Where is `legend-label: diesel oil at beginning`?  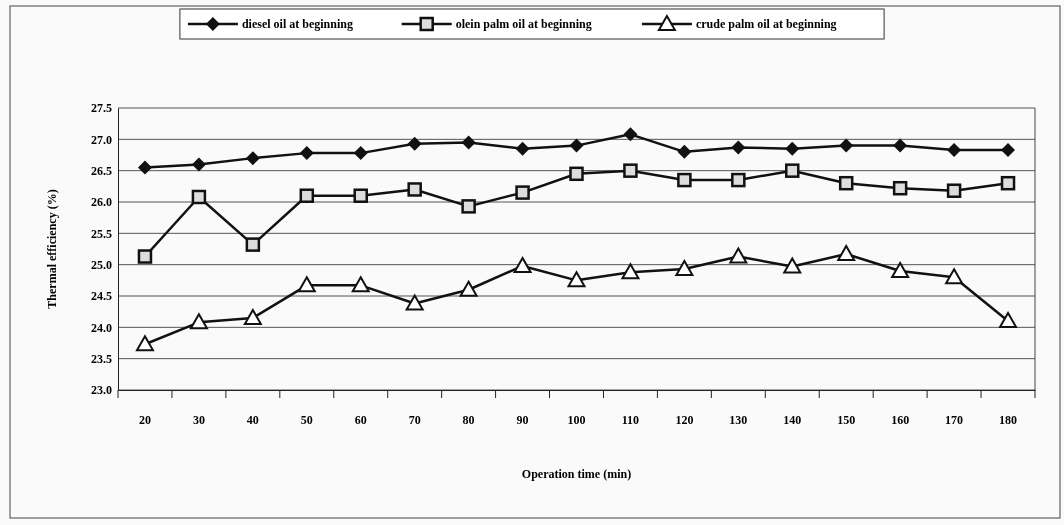 legend-label: diesel oil at beginning is located at coordinates (297, 24).